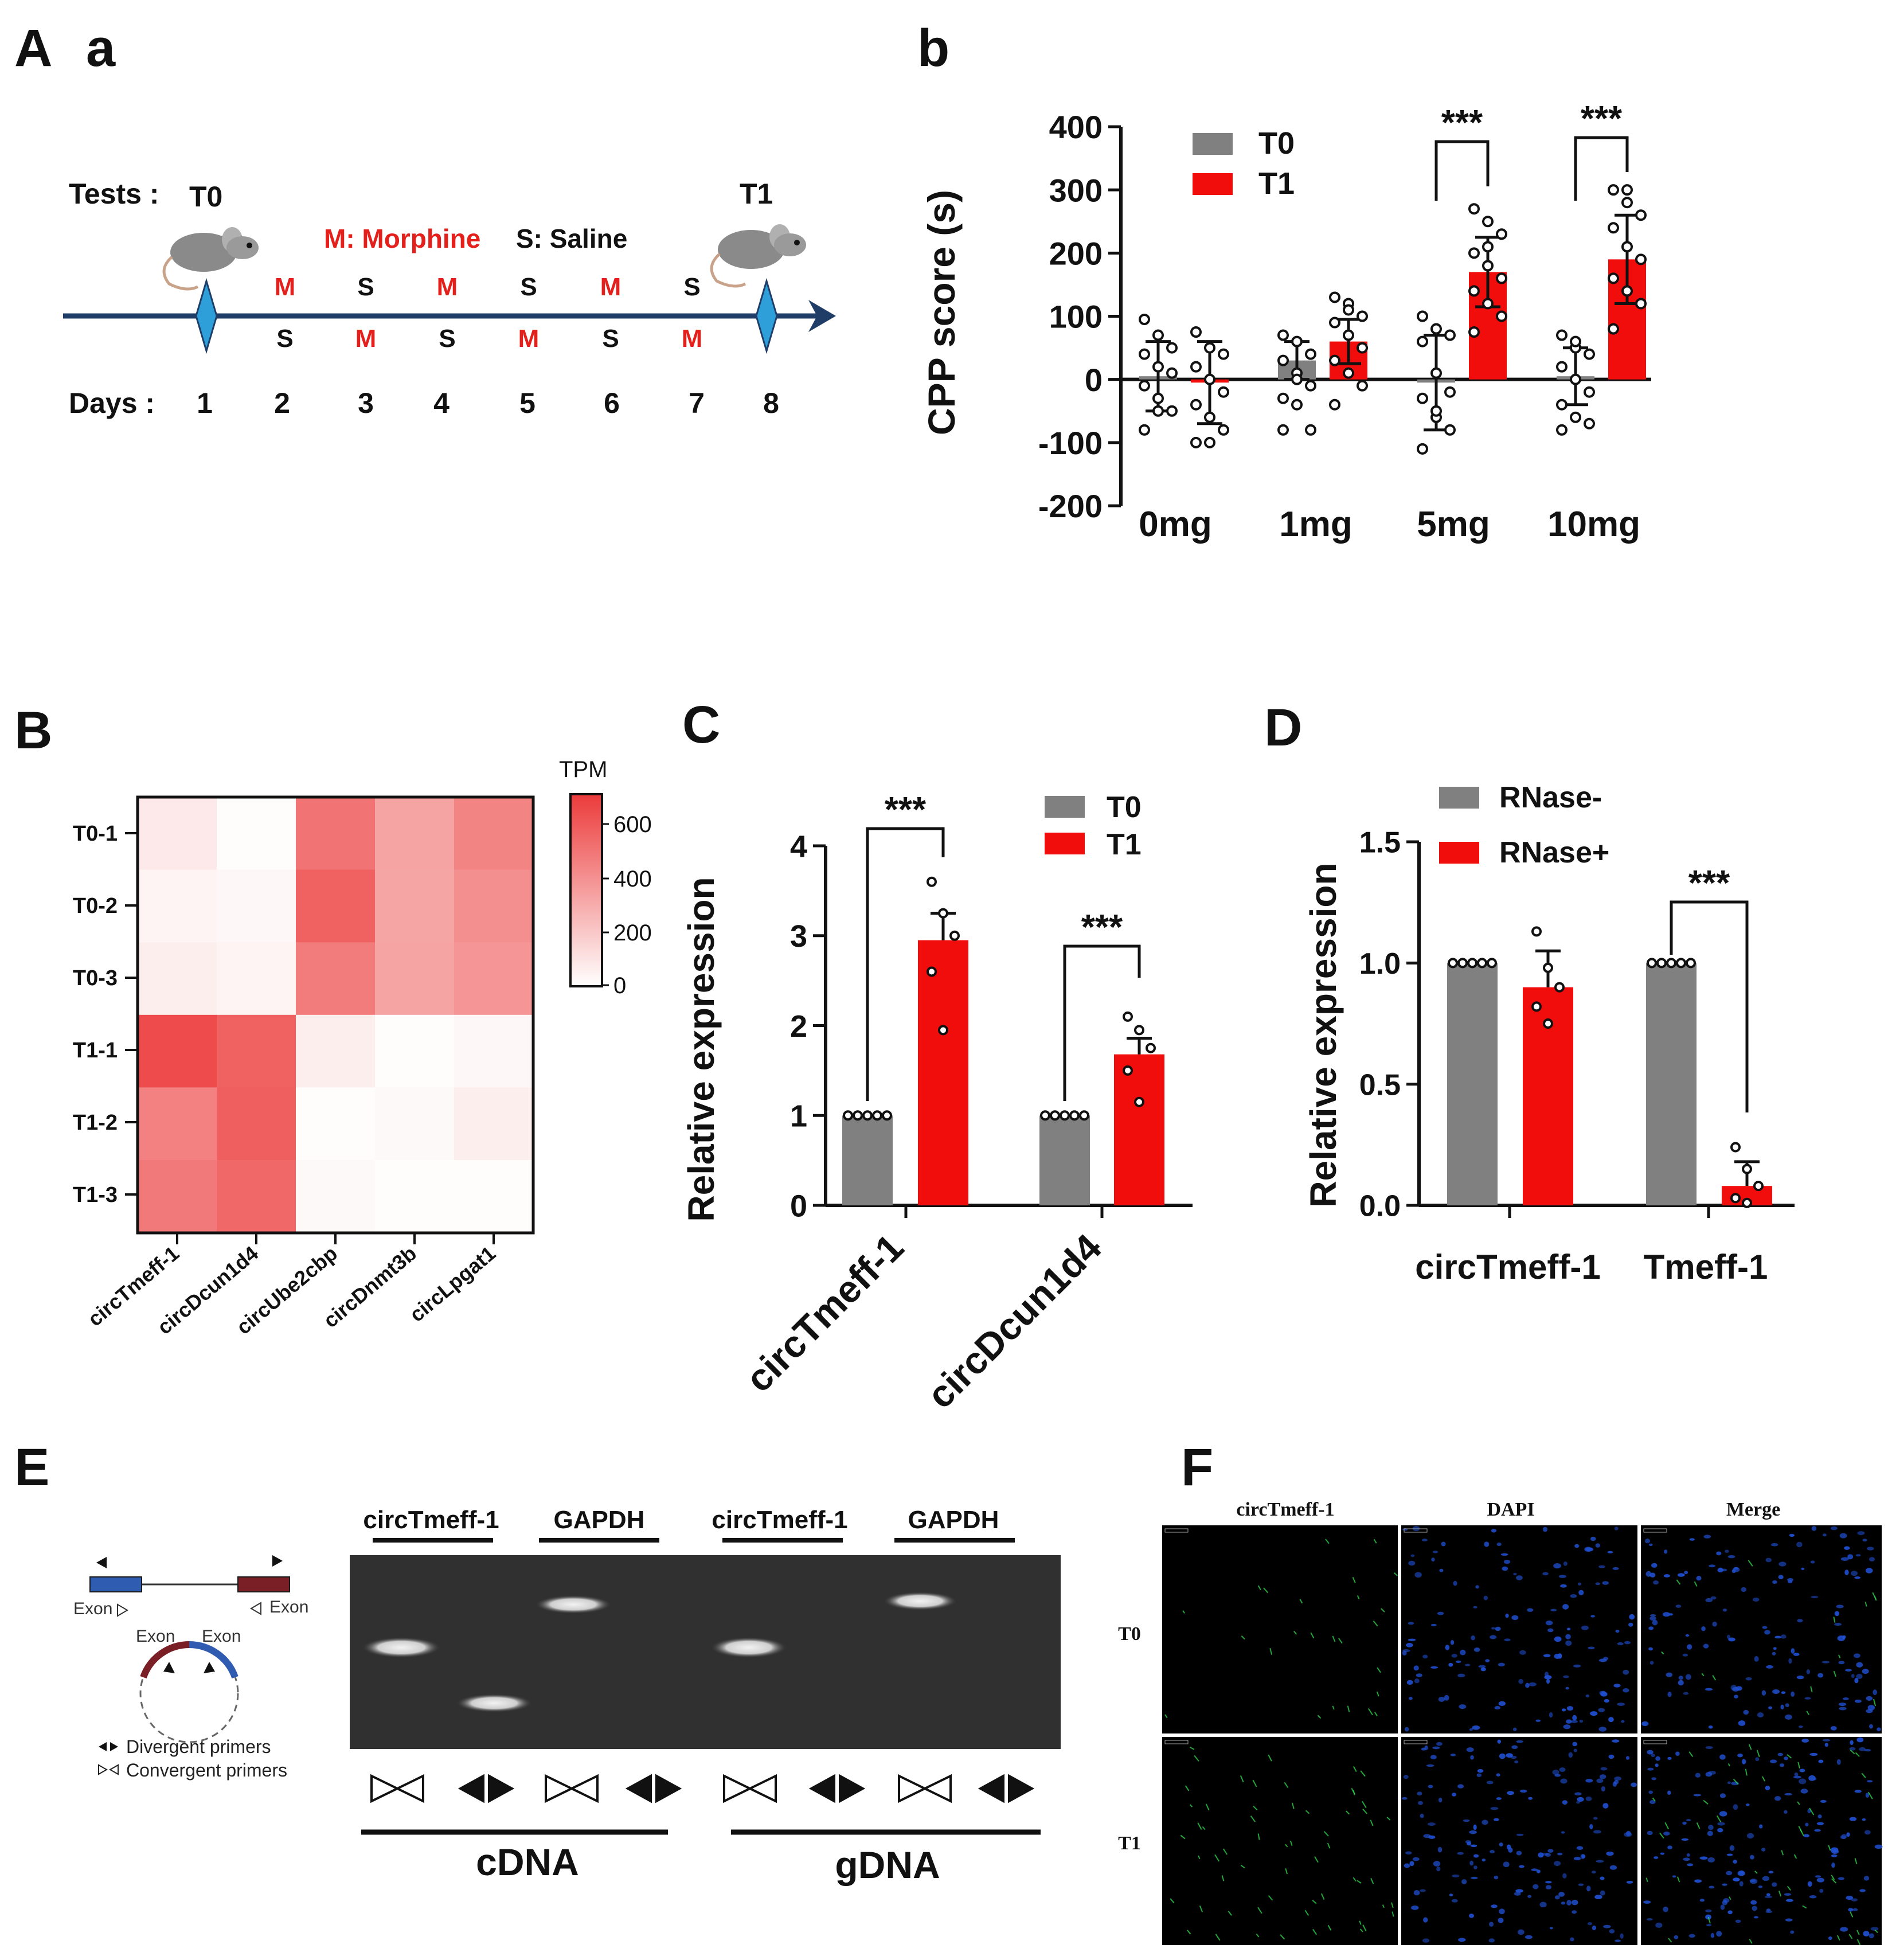  What do you see at coordinates (771, 403) in the screenshot?
I see `day-number: 8` at bounding box center [771, 403].